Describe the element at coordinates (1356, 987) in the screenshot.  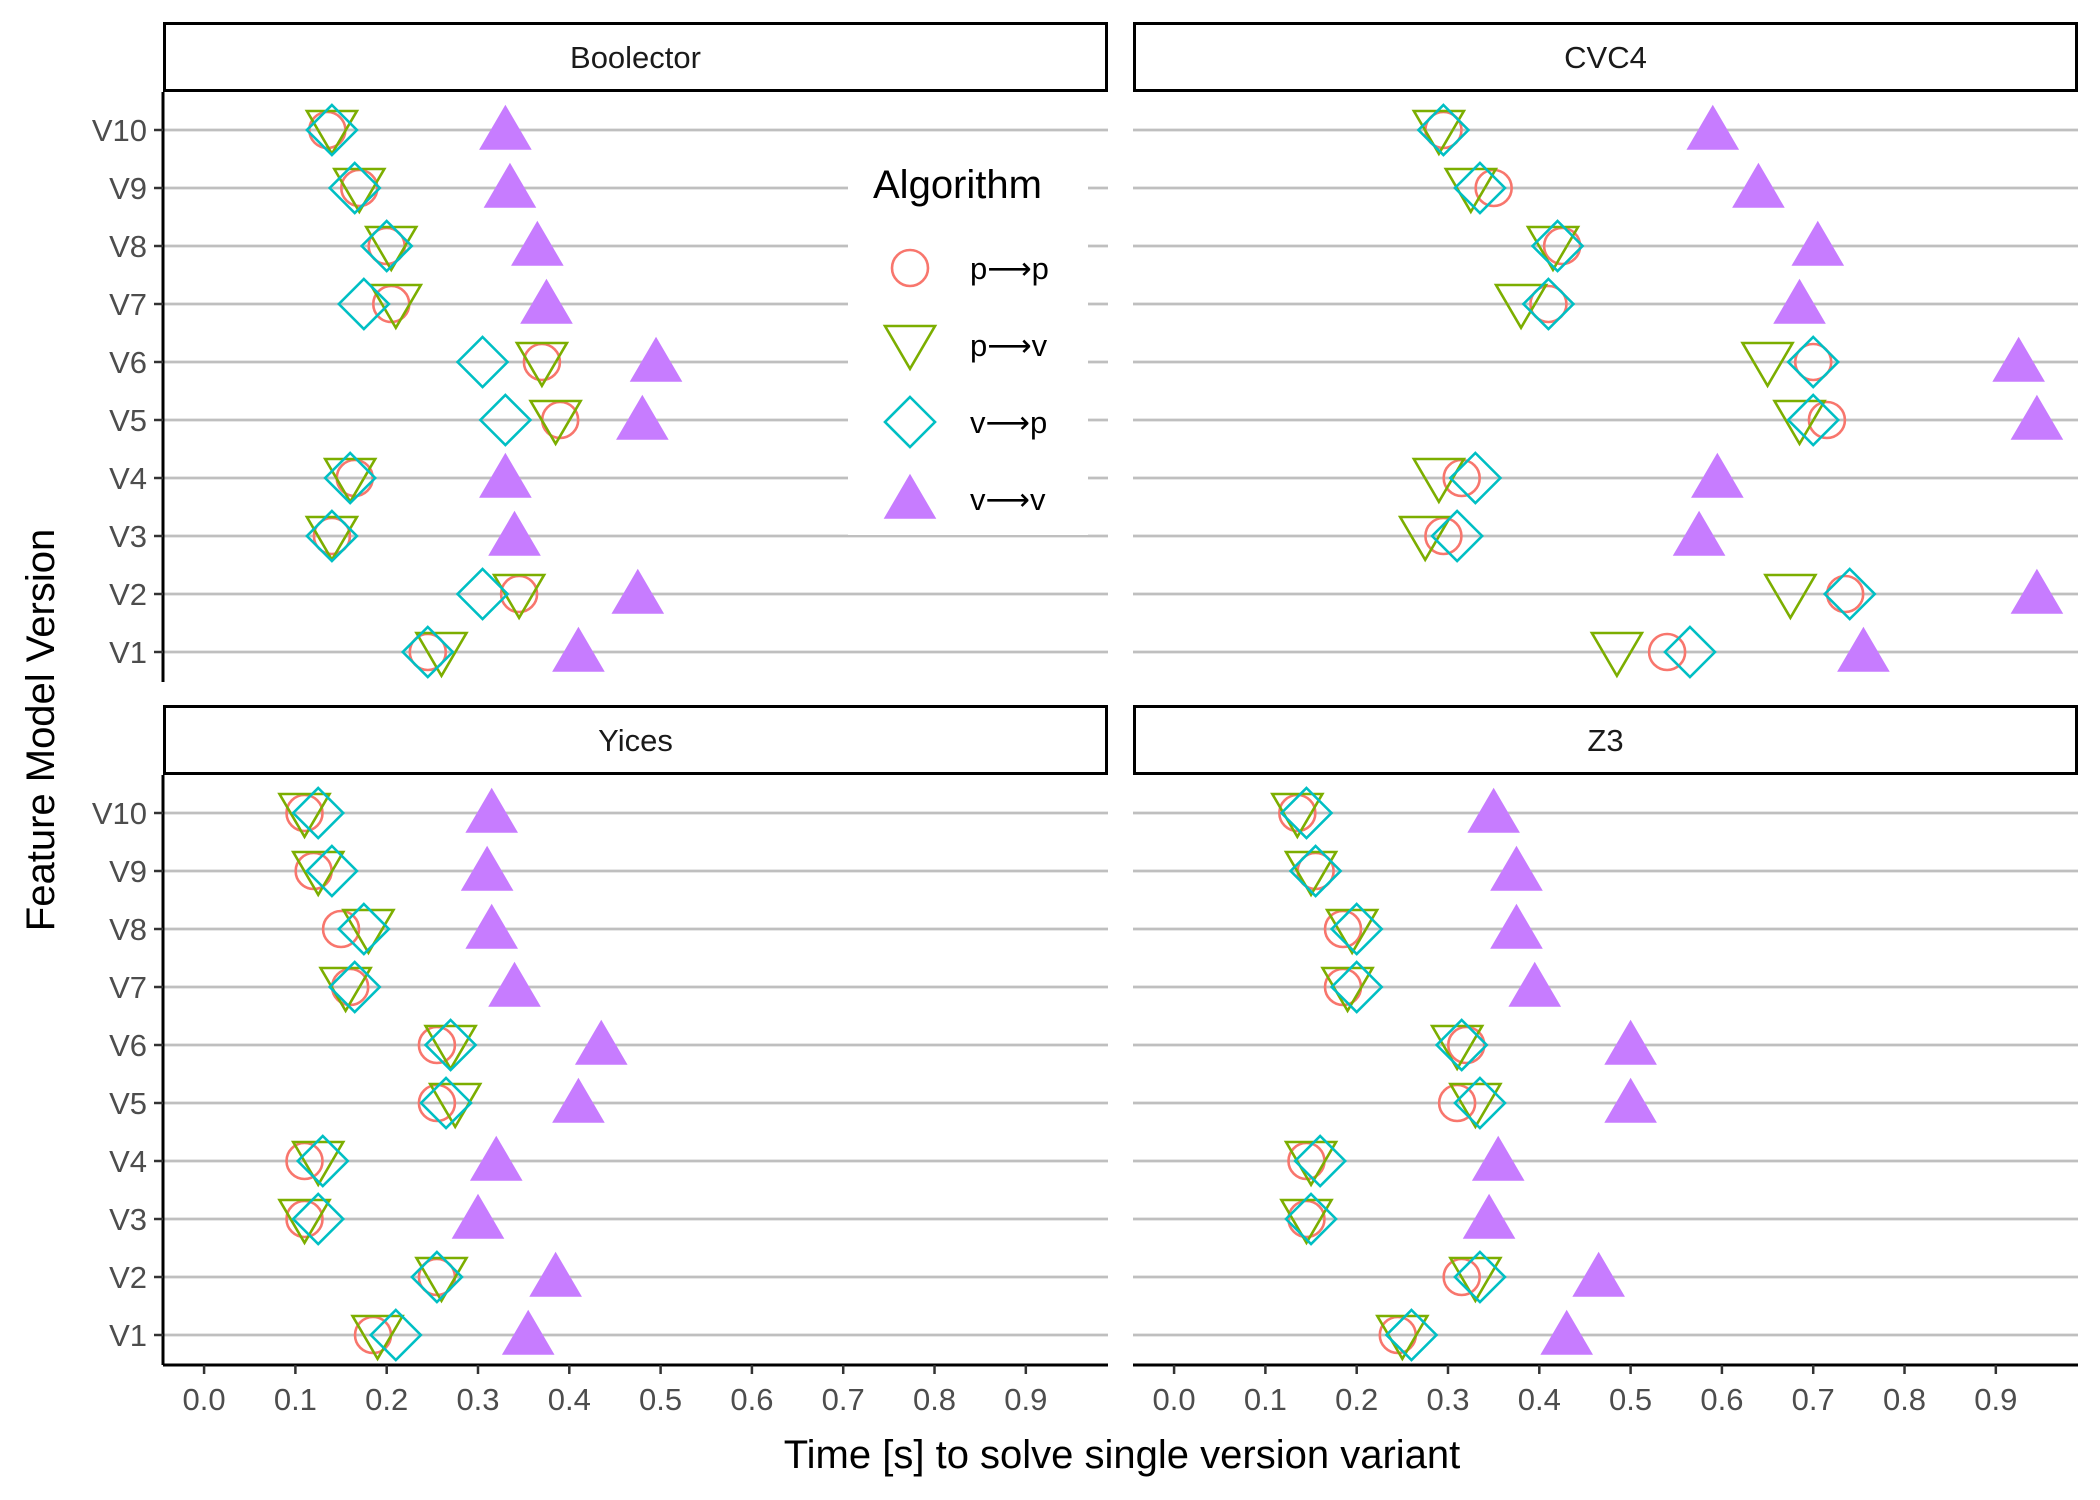
I see `point-z3-open-diamond-v7` at that location.